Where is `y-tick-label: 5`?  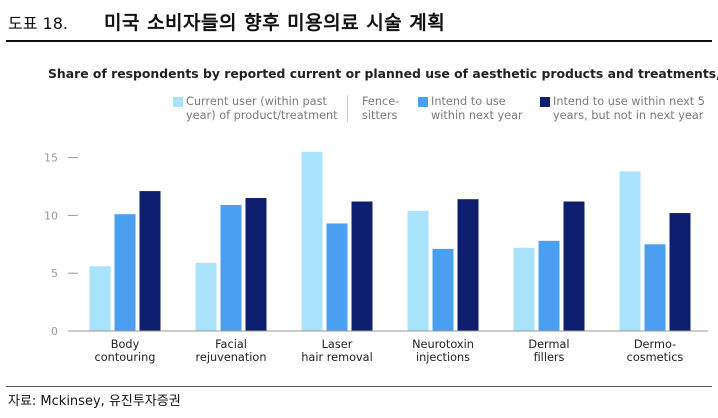 y-tick-label: 5 is located at coordinates (54, 273).